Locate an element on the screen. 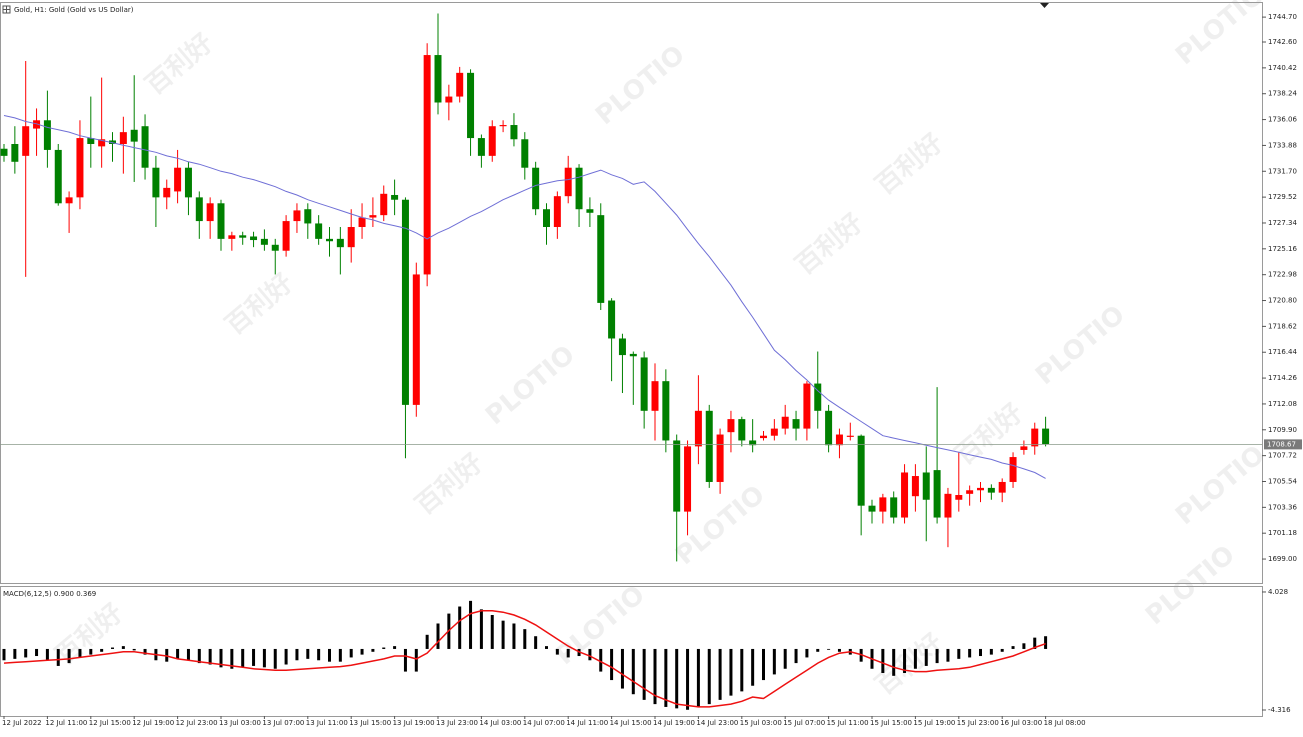 This screenshot has height=737, width=1303. y-tick-label: 1703.36 is located at coordinates (1282, 507).